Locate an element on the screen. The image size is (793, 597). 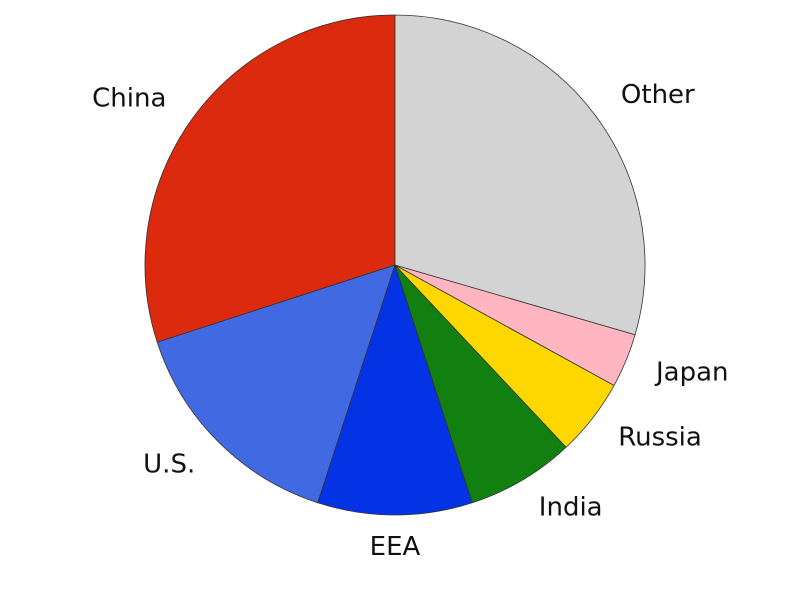
pie-label-u-s: U.S. is located at coordinates (169, 464).